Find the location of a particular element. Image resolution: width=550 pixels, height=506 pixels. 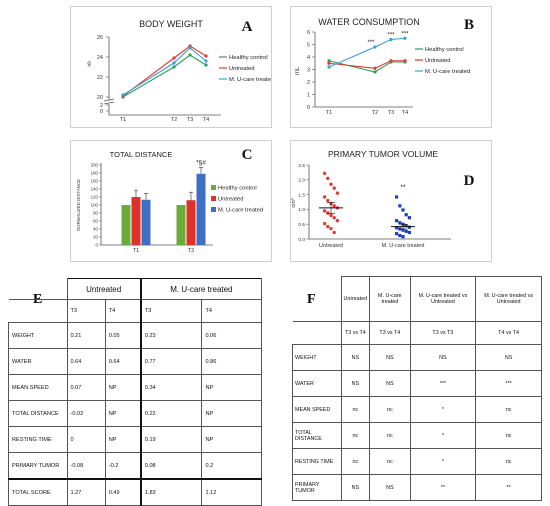

row-label: TOTAL DISTANCE is located at coordinates (317, 435).